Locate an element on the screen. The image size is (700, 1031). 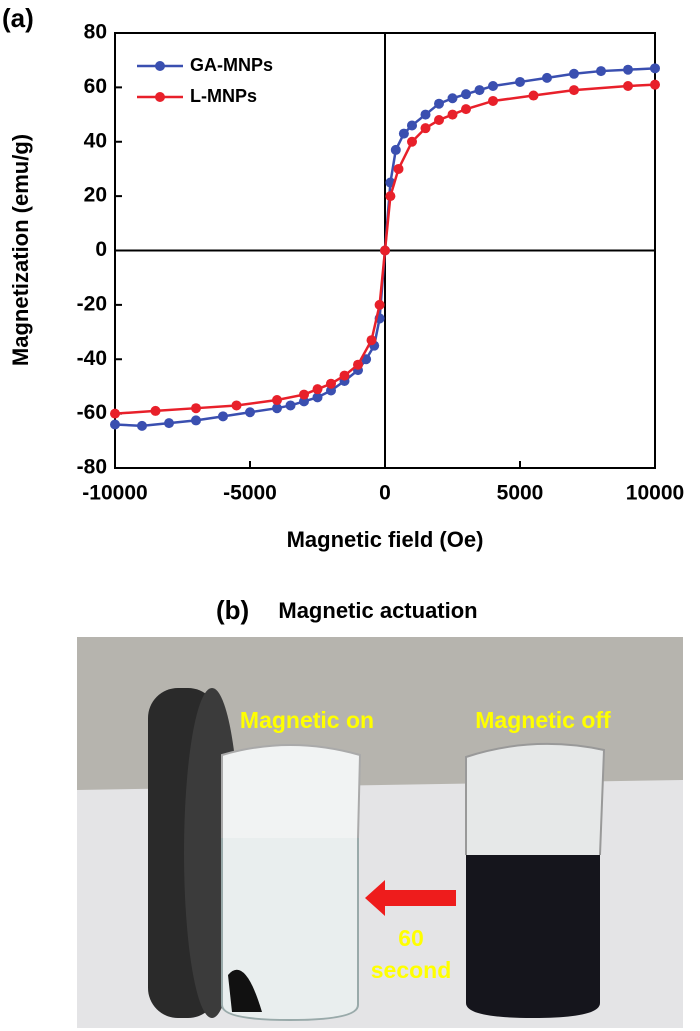
legend-label: L-MNPs is located at coordinates (223, 96).